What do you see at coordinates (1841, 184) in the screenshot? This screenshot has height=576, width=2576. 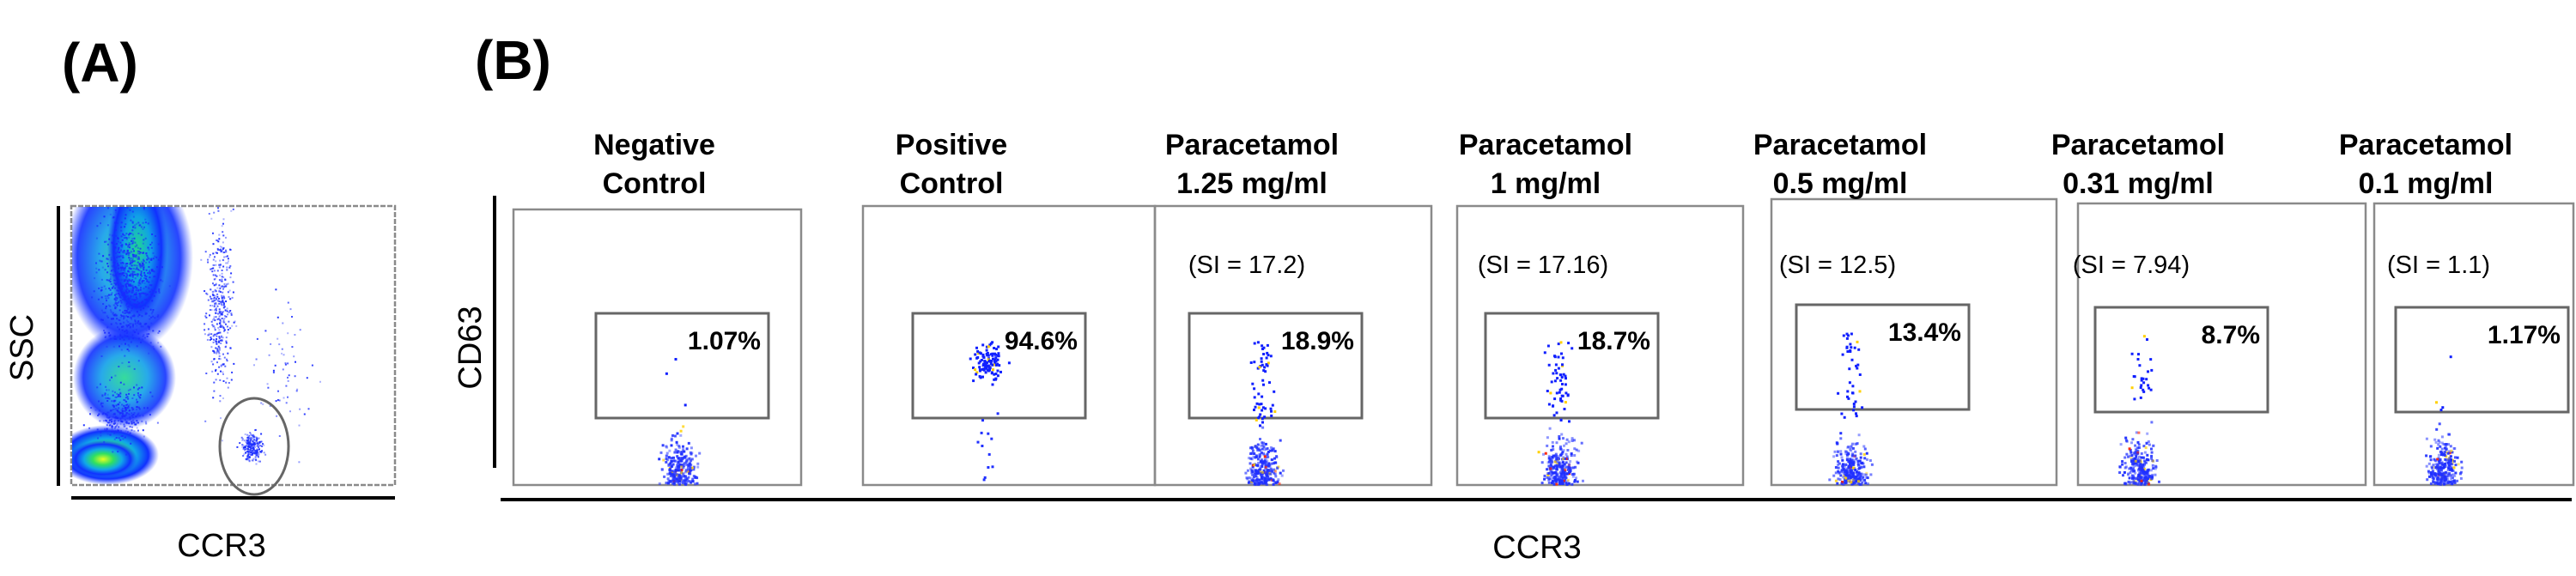 I see `panel-title-line2: 0.5 mg/ml` at bounding box center [1841, 184].